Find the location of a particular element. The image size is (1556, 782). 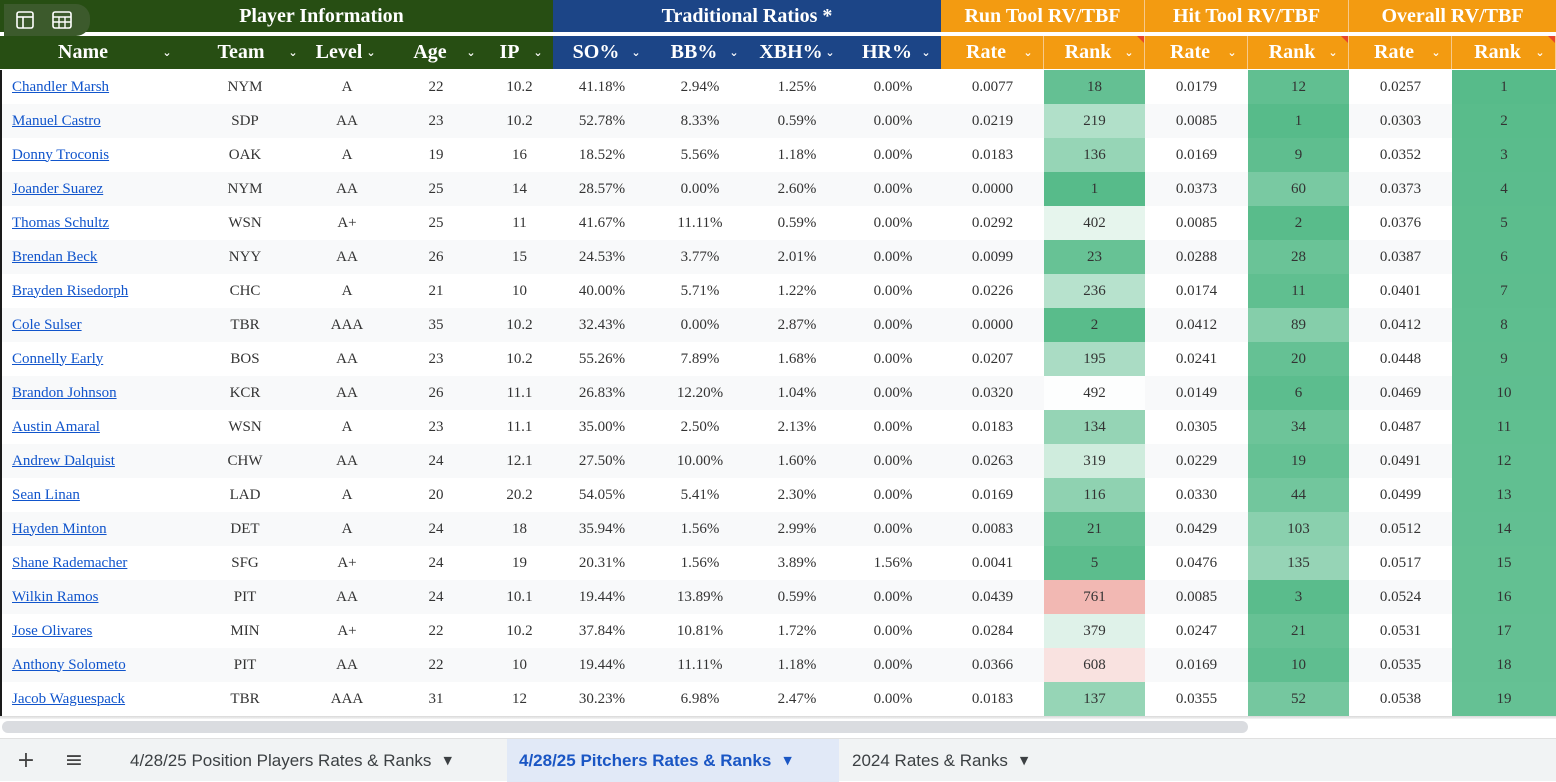

cell-team: TBR is located at coordinates (245, 324).